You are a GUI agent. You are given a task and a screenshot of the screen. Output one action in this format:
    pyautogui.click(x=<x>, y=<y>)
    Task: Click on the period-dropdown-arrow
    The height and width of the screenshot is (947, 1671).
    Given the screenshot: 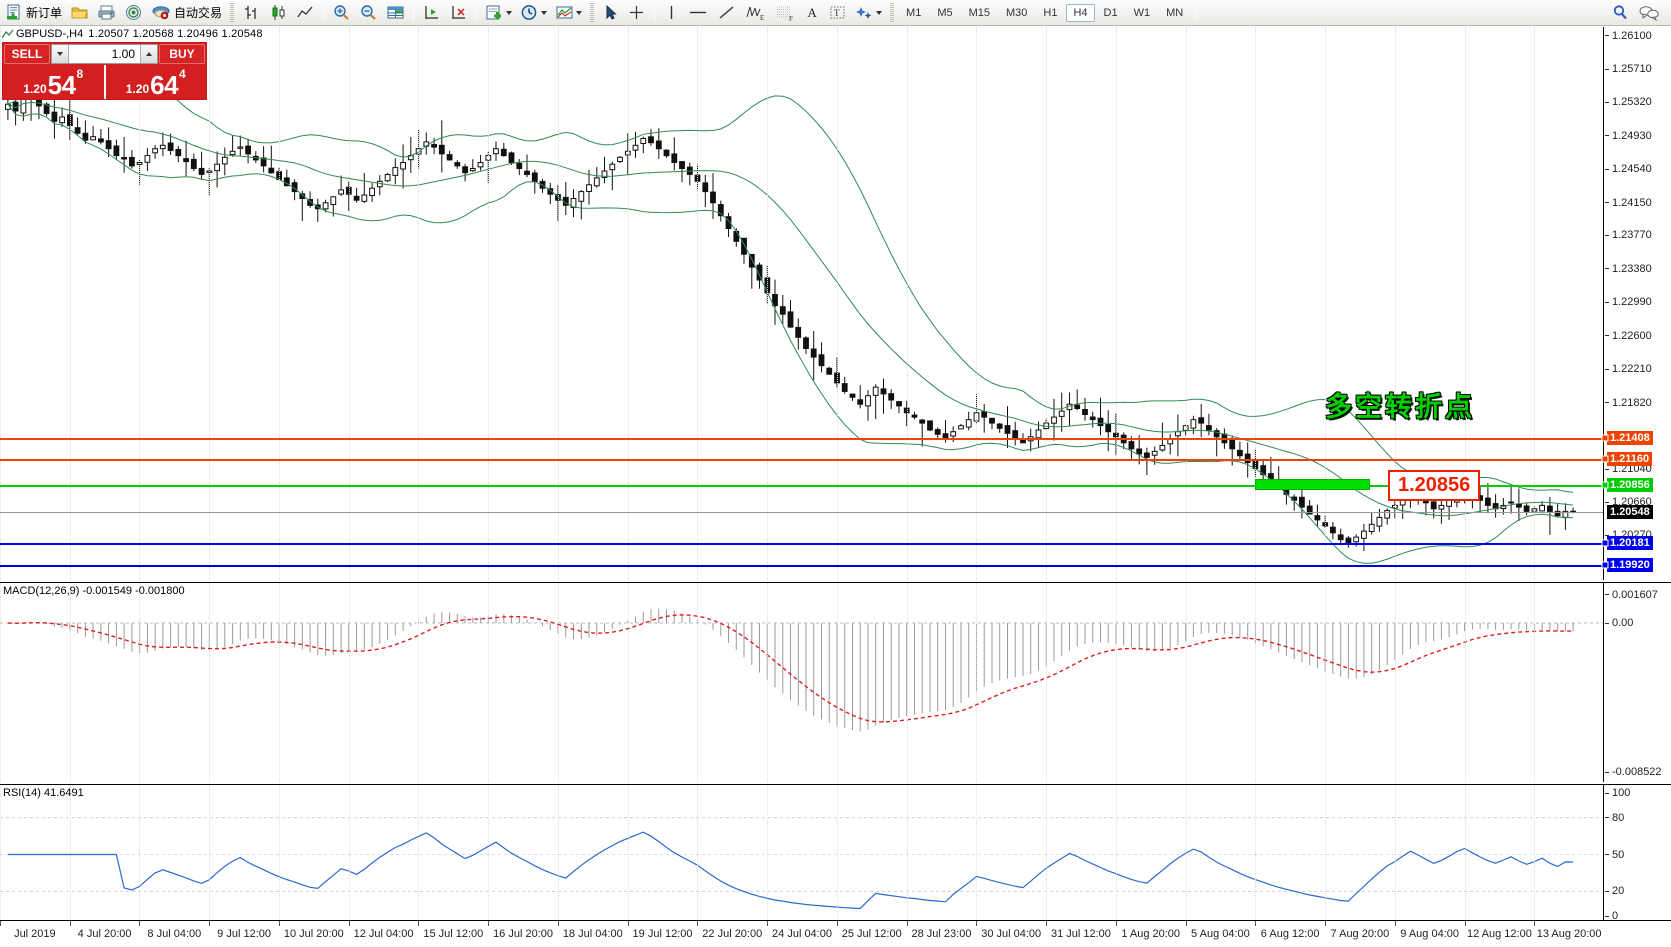 What is the action you would take?
    pyautogui.click(x=544, y=12)
    